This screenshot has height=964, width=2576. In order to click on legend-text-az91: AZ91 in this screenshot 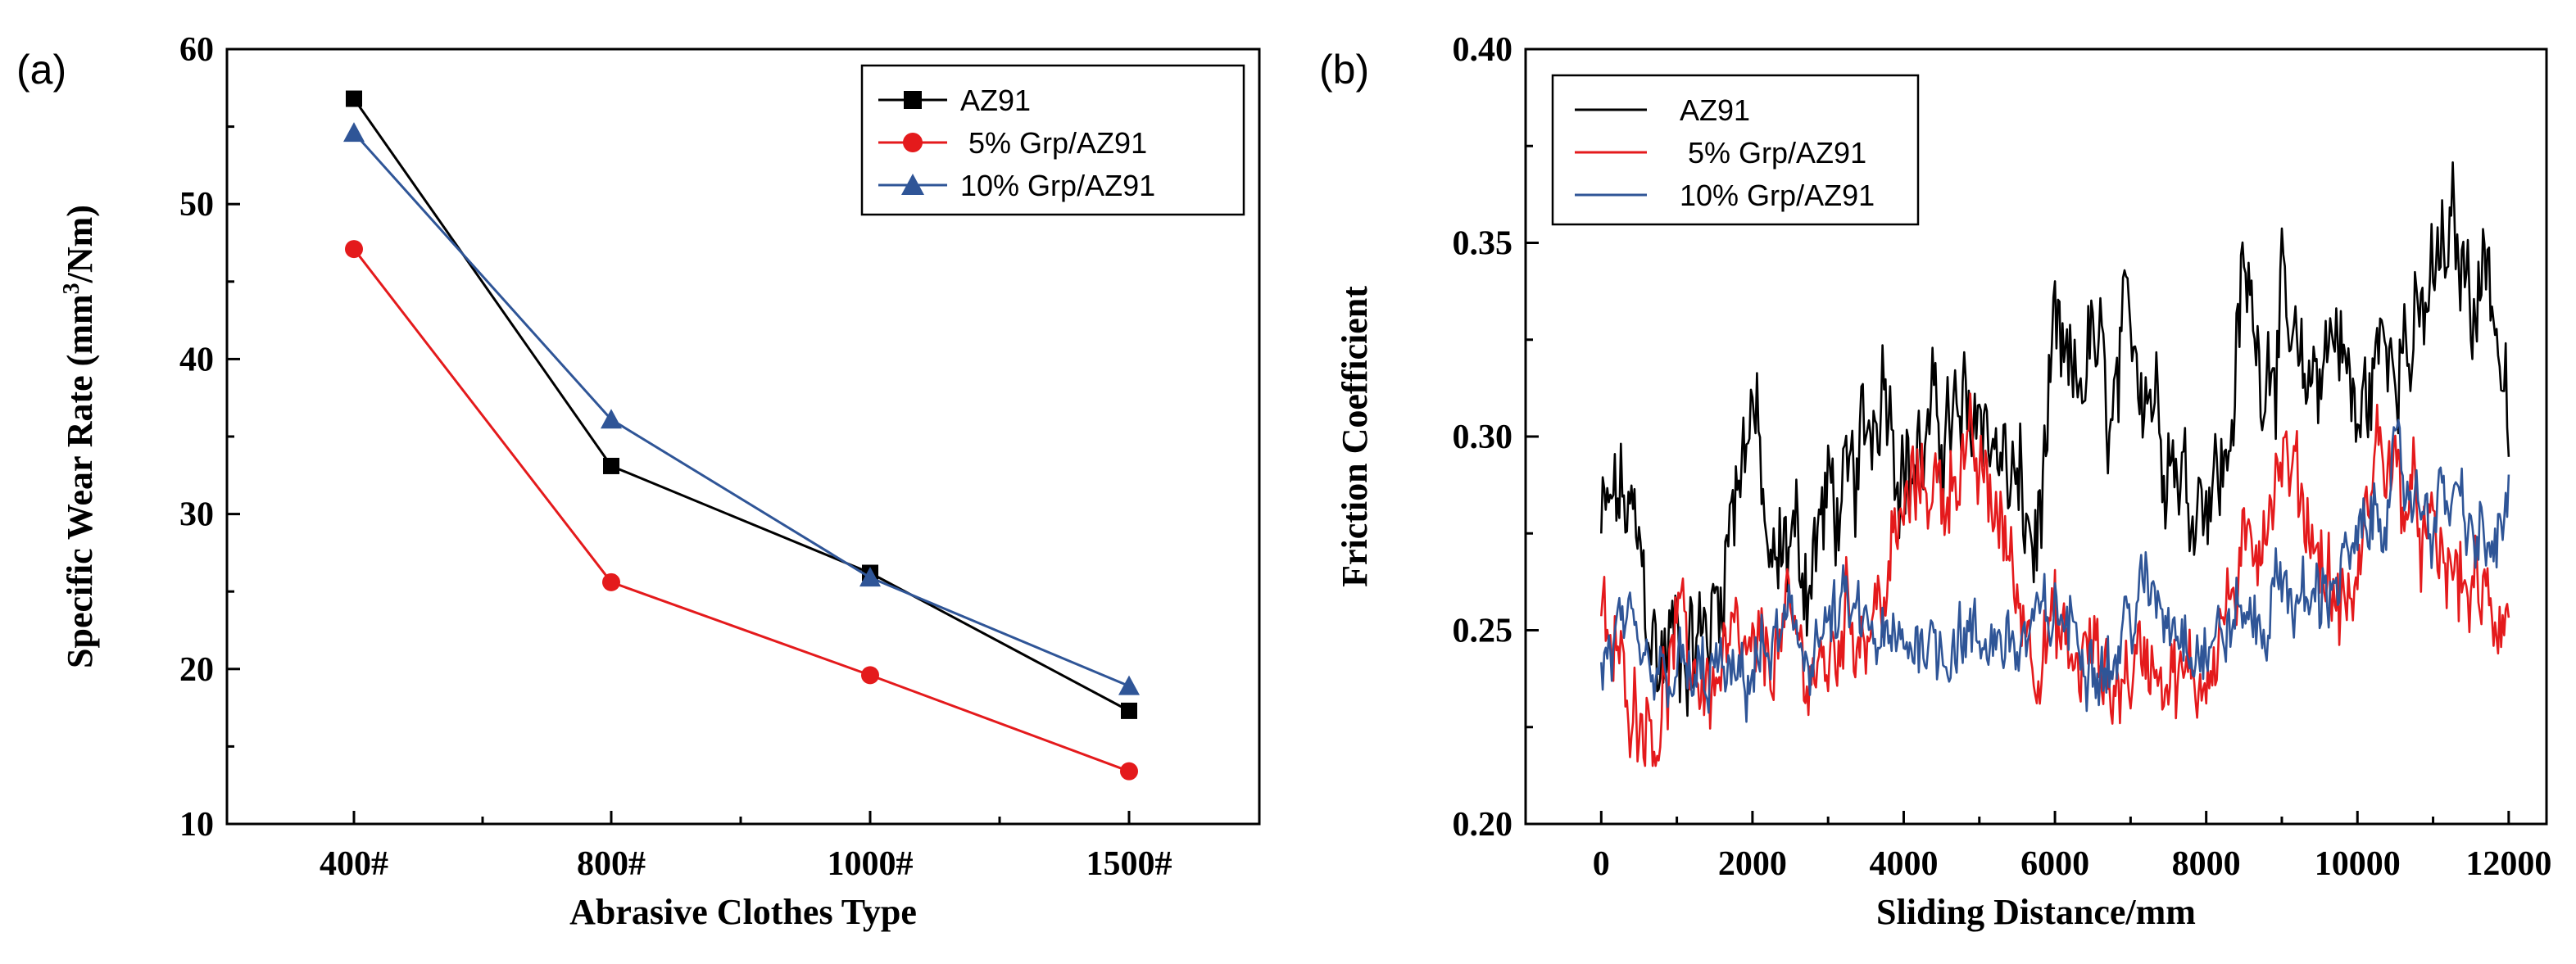, I will do `click(996, 100)`.